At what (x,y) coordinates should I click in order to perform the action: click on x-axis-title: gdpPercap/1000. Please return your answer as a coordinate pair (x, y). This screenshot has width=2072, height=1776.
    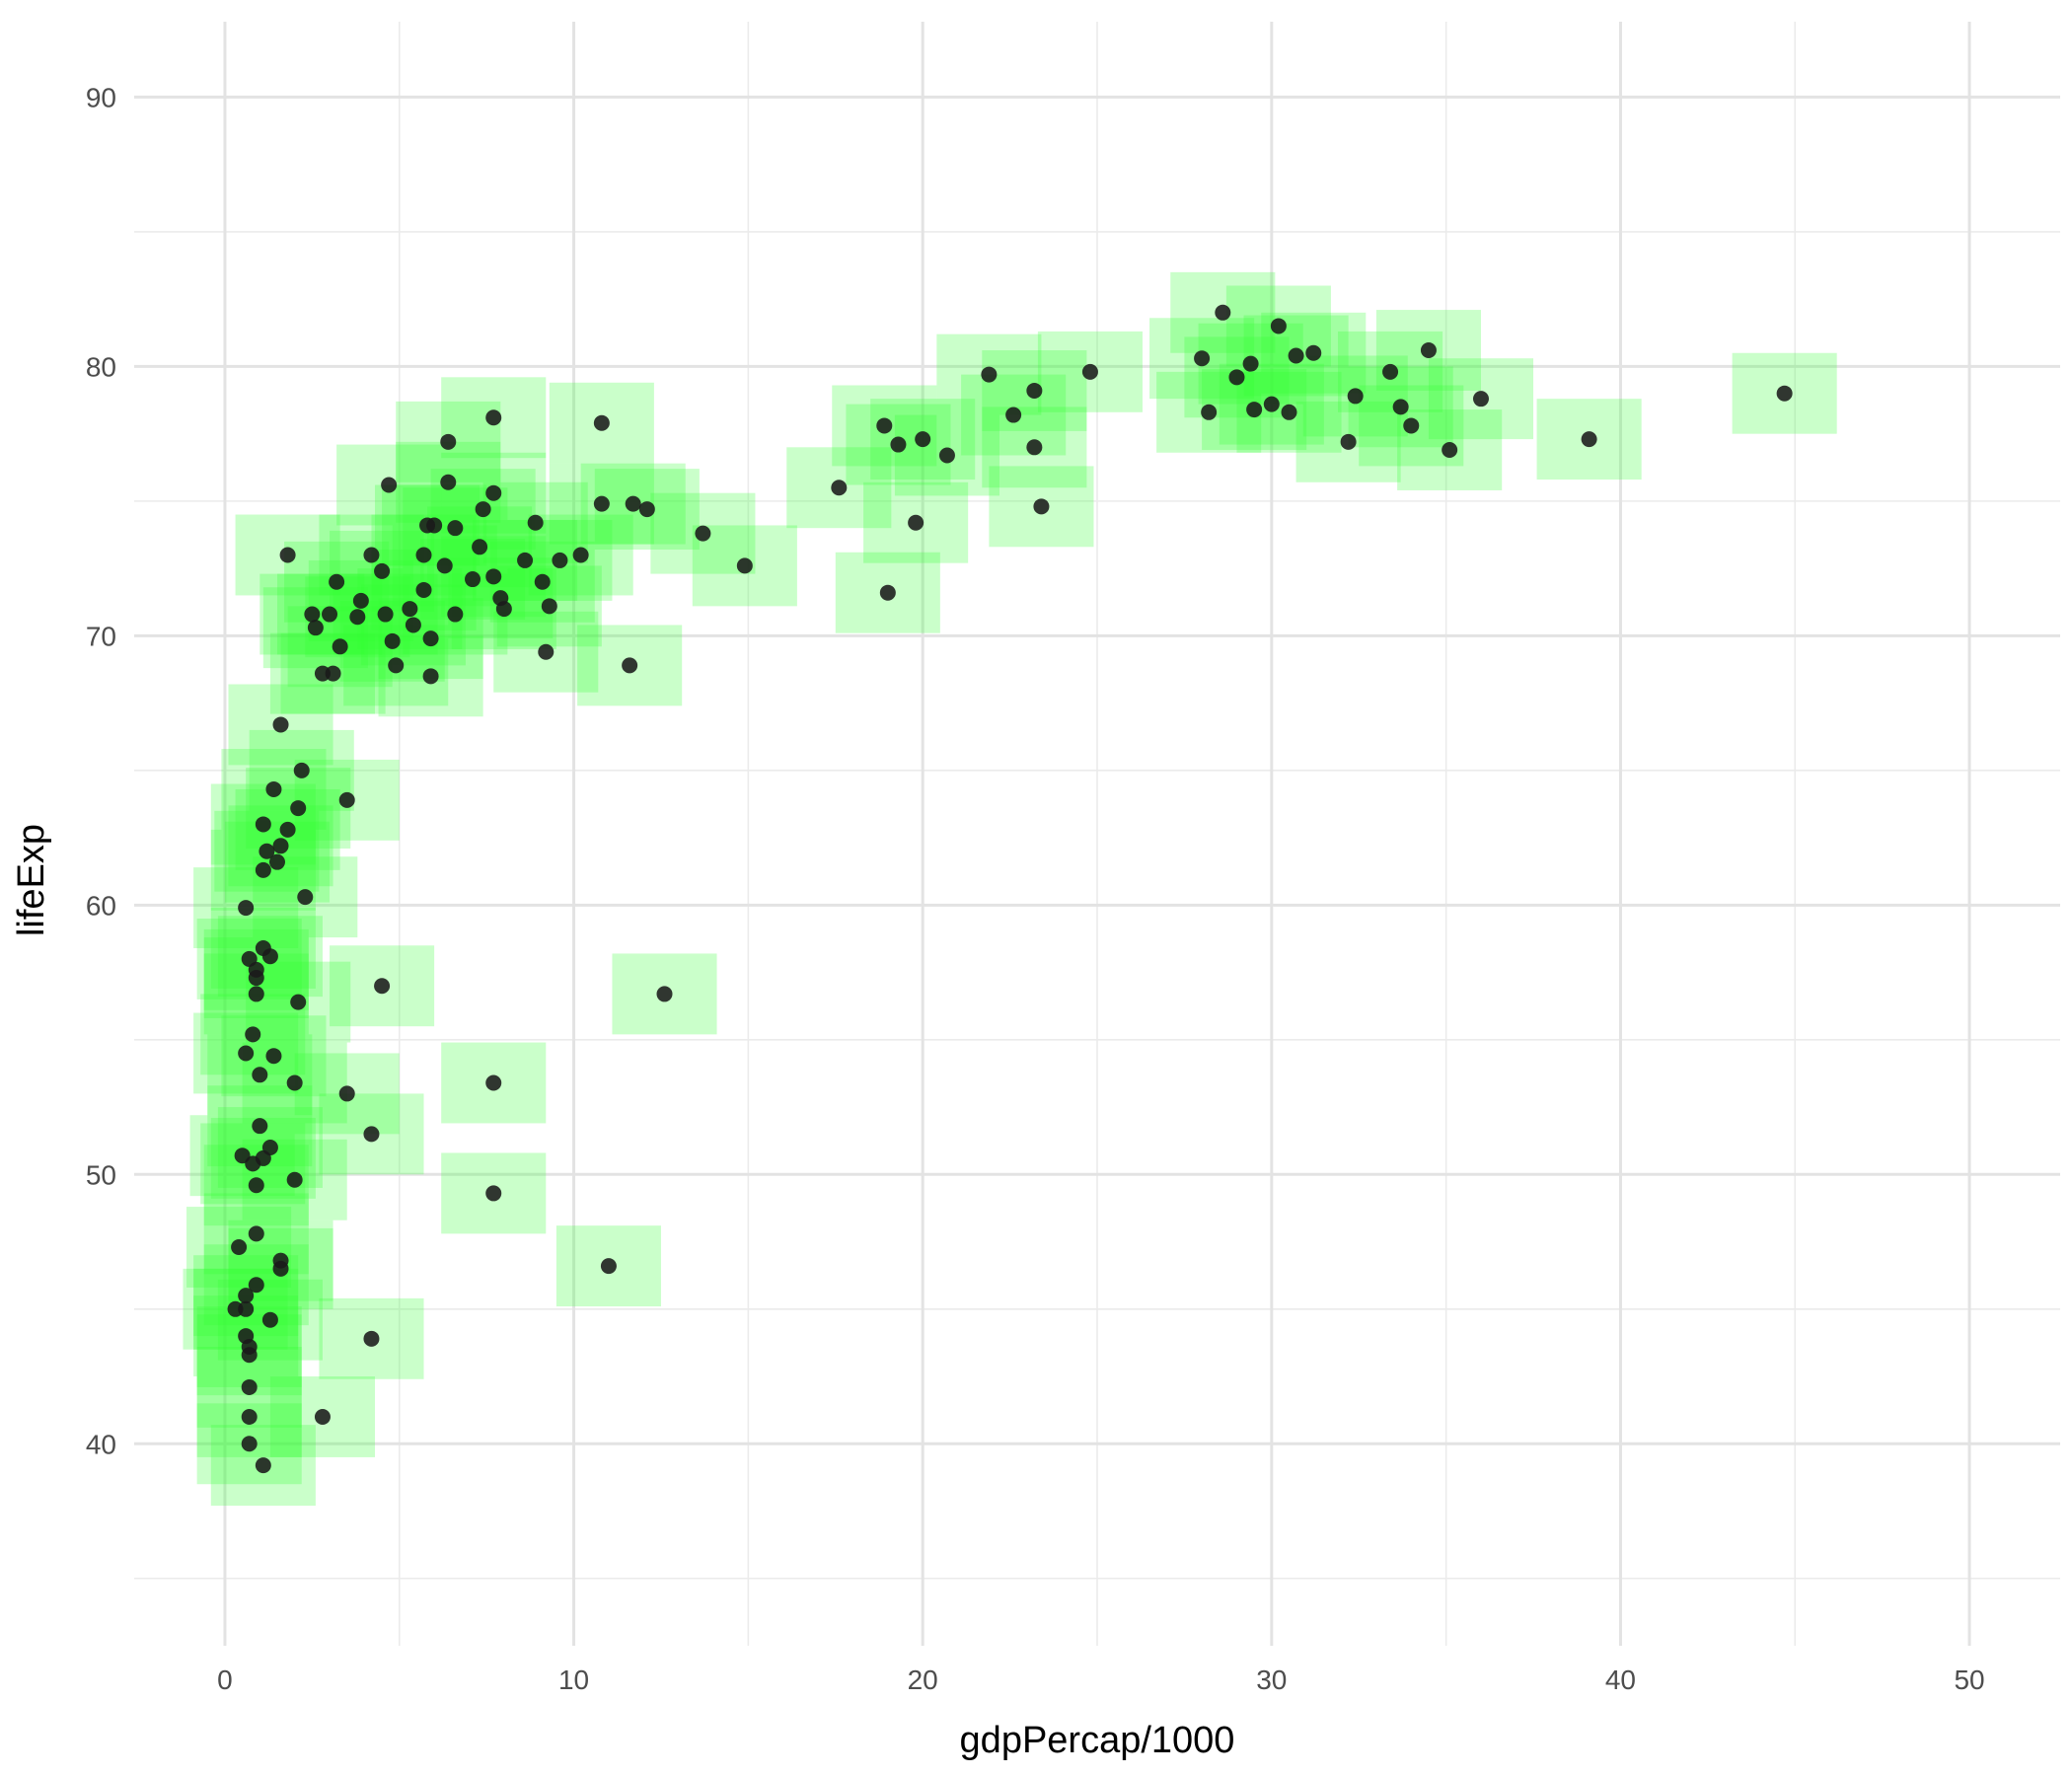
    Looking at the image, I should click on (1098, 1741).